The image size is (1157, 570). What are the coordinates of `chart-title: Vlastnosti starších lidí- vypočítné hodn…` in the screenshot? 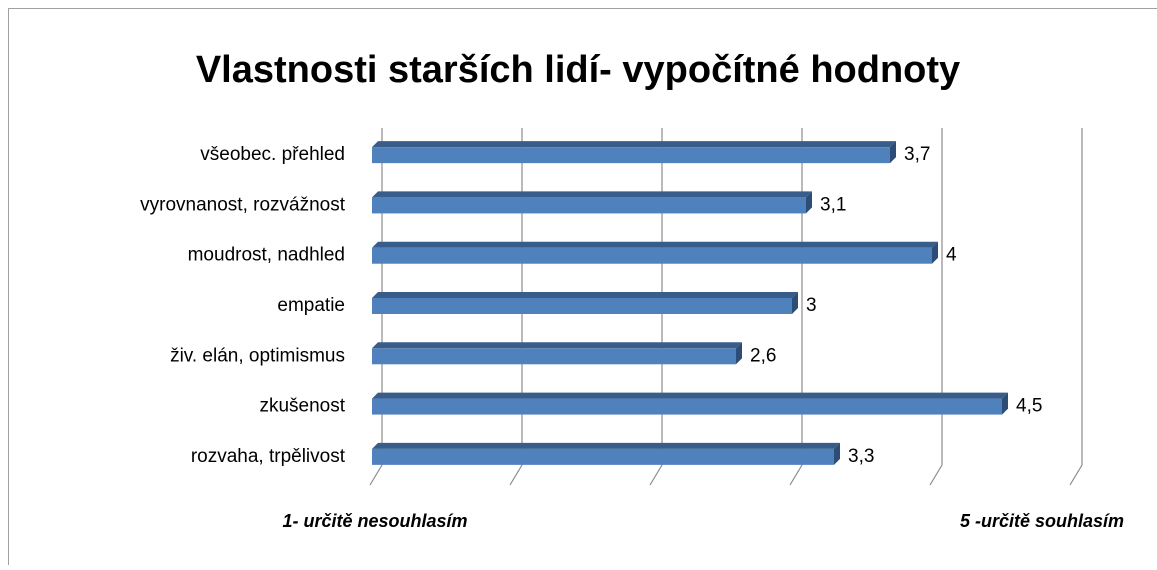 It's located at (578, 70).